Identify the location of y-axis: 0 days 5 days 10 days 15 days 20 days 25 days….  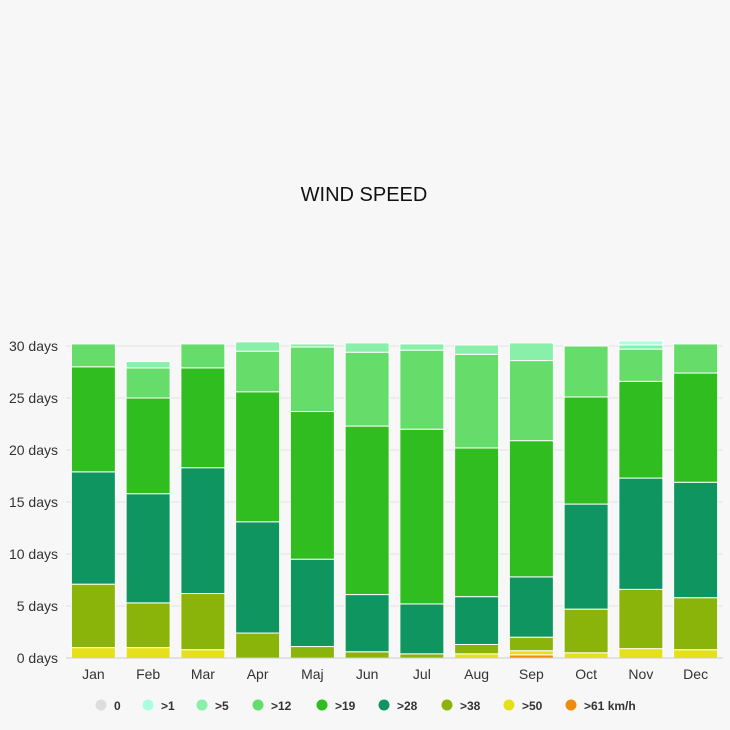
(33, 502).